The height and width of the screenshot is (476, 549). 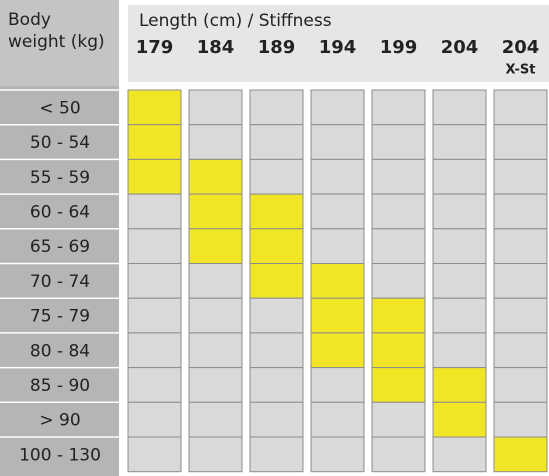 I want to click on weight-label: > 90, so click(x=59, y=421).